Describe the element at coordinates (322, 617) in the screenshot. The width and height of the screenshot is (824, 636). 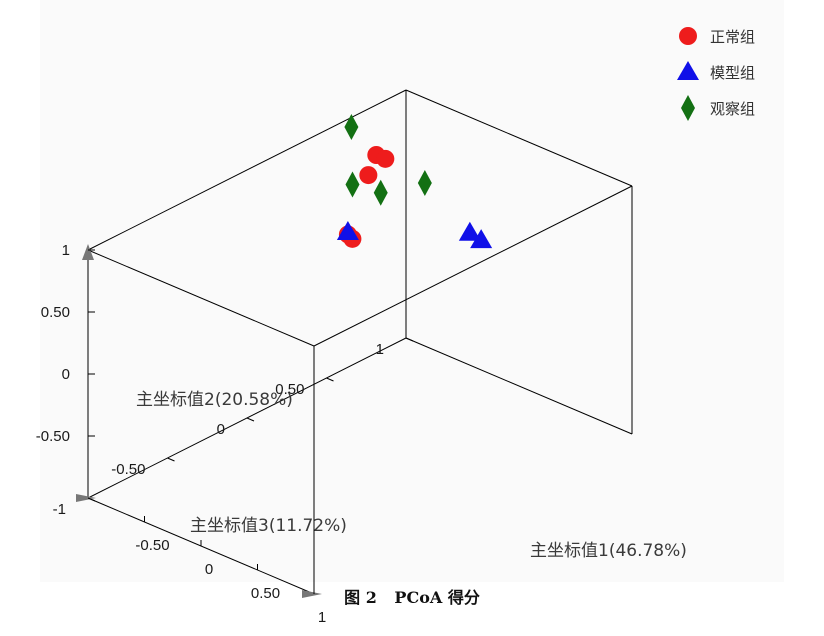
I see `x-tick-label-3: 1` at that location.